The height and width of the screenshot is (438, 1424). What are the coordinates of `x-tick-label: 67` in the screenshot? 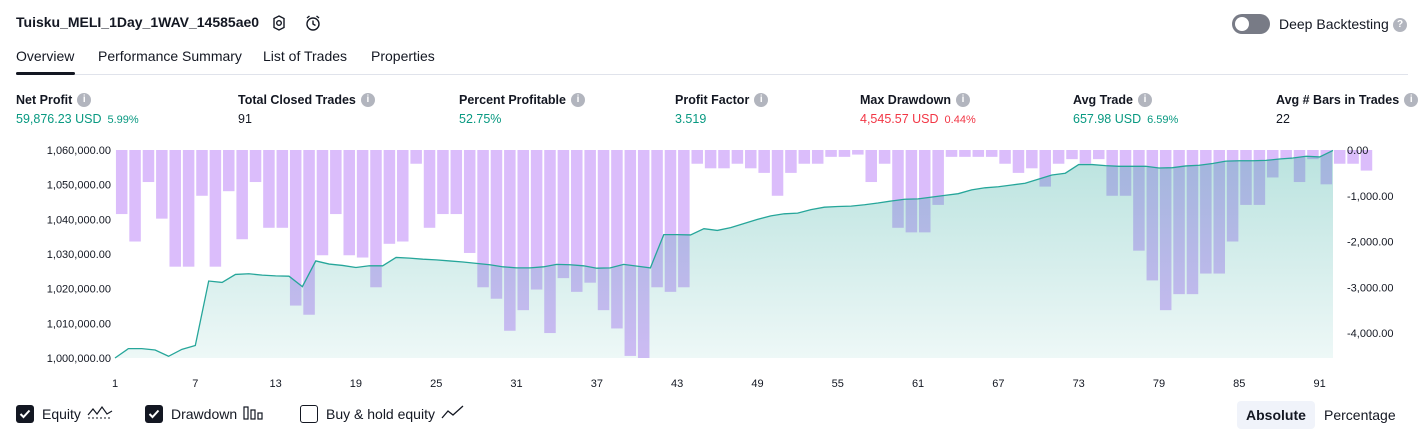 It's located at (998, 384).